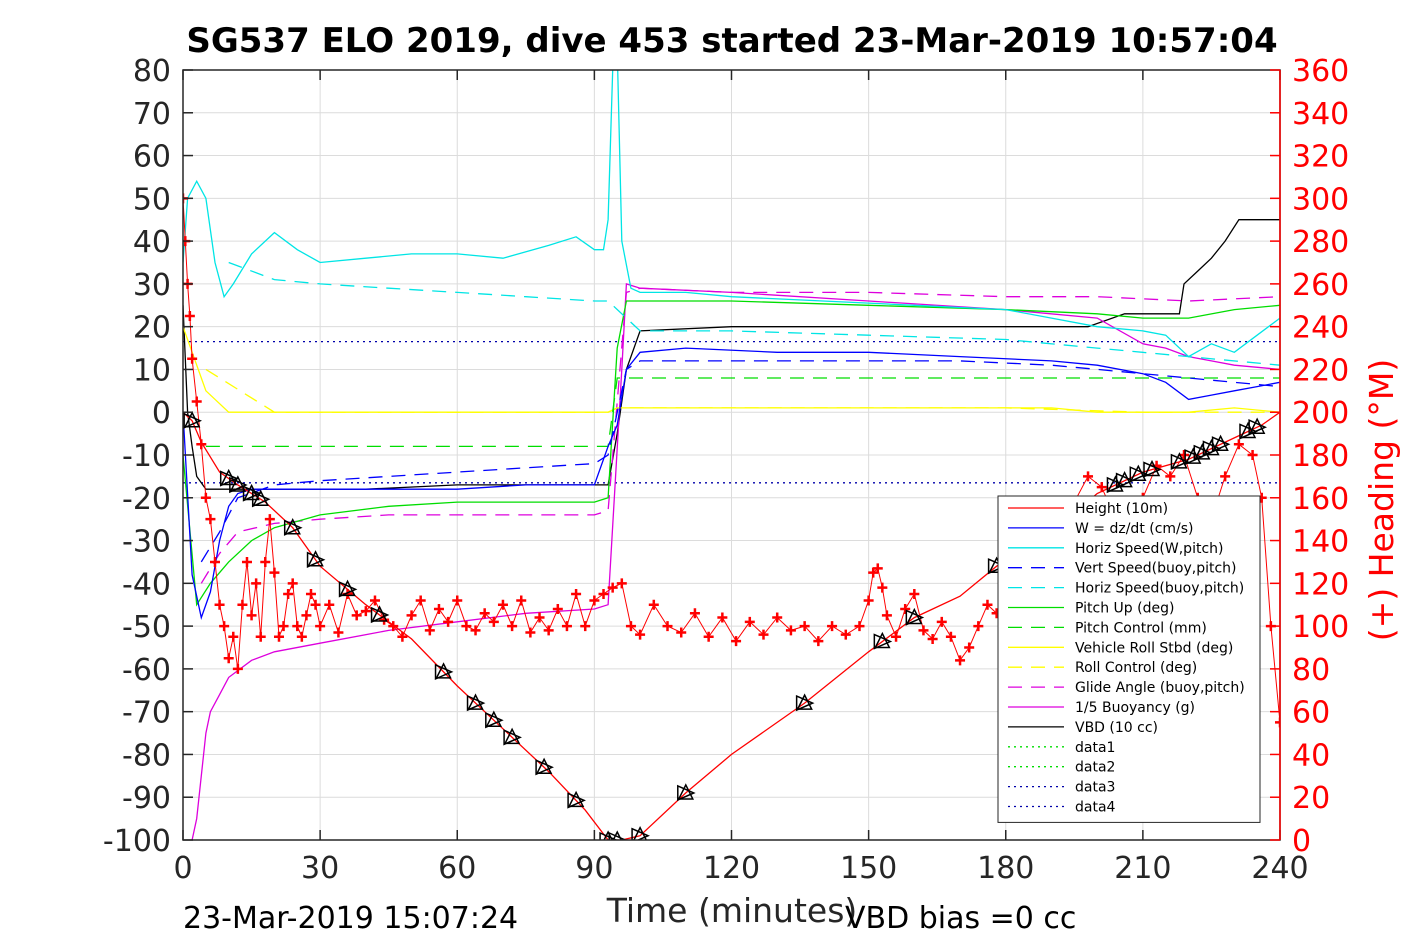 The width and height of the screenshot is (1417, 945). I want to click on y-tick-label-right: 220, so click(1320, 370).